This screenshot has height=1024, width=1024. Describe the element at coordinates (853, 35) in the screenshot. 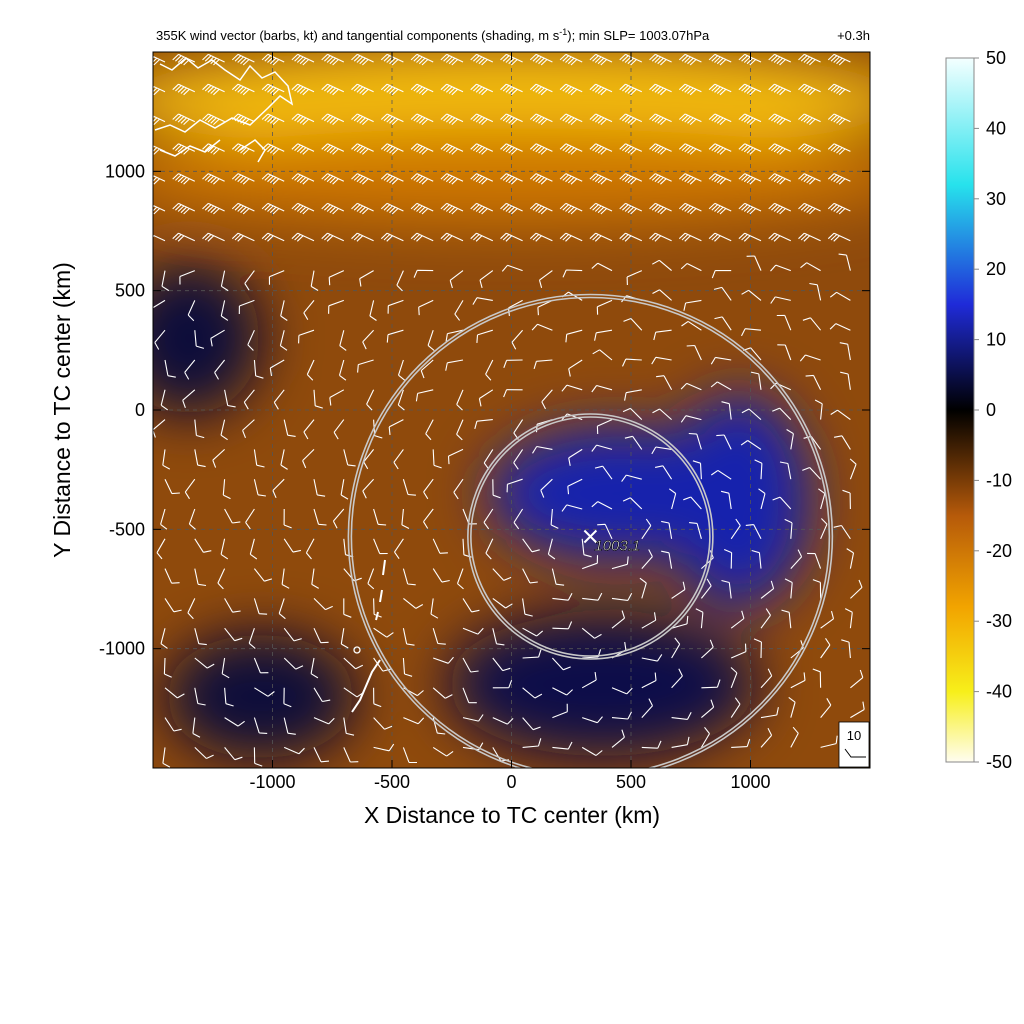

I see `time-label: +0.3h` at that location.